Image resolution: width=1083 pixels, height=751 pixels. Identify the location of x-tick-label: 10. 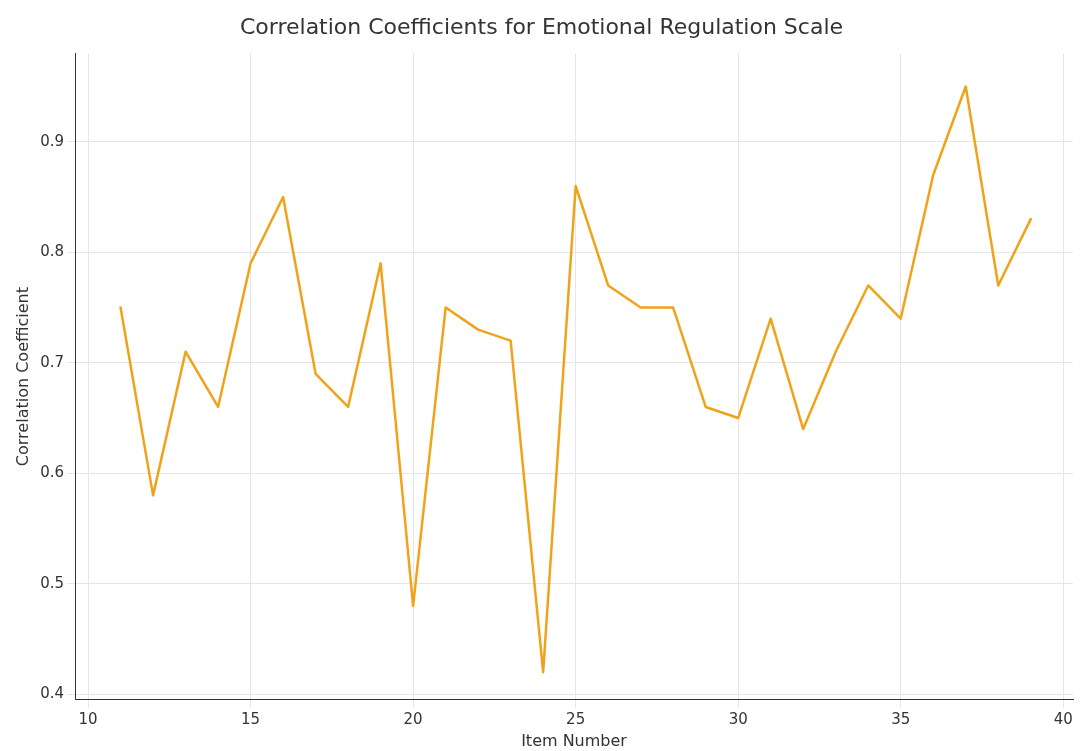
(88, 718).